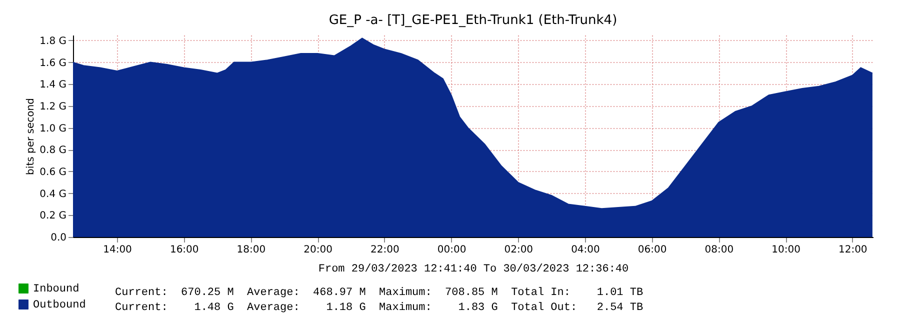 This screenshot has width=900, height=331. What do you see at coordinates (379, 293) in the screenshot?
I see `text: Current: 670.25 M Average: 468.97 M Maximum: 708.85 M Total In: 1.01 TB` at bounding box center [379, 293].